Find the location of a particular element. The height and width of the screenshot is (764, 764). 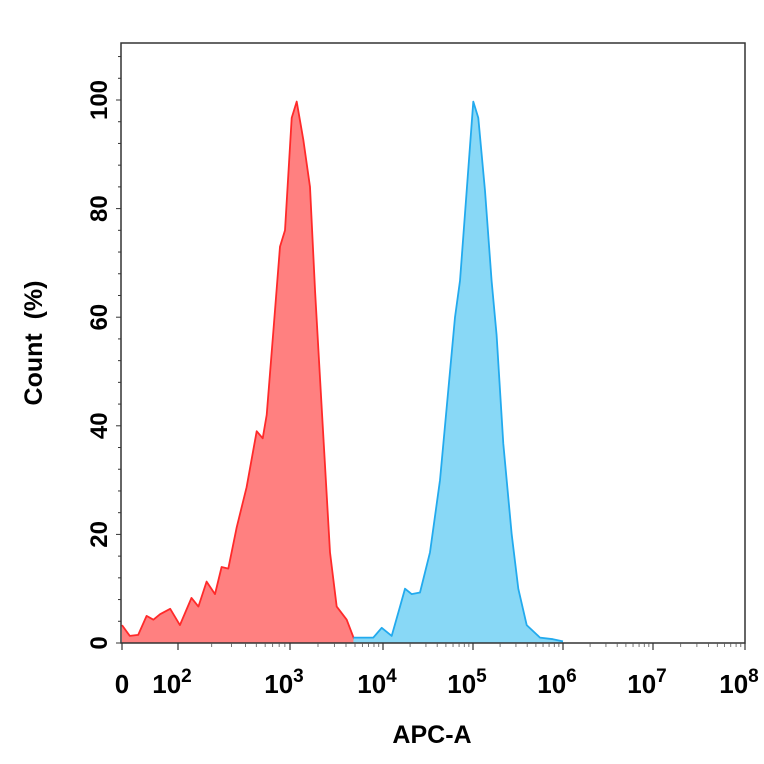

y-tick-label: 60 is located at coordinates (99, 317).